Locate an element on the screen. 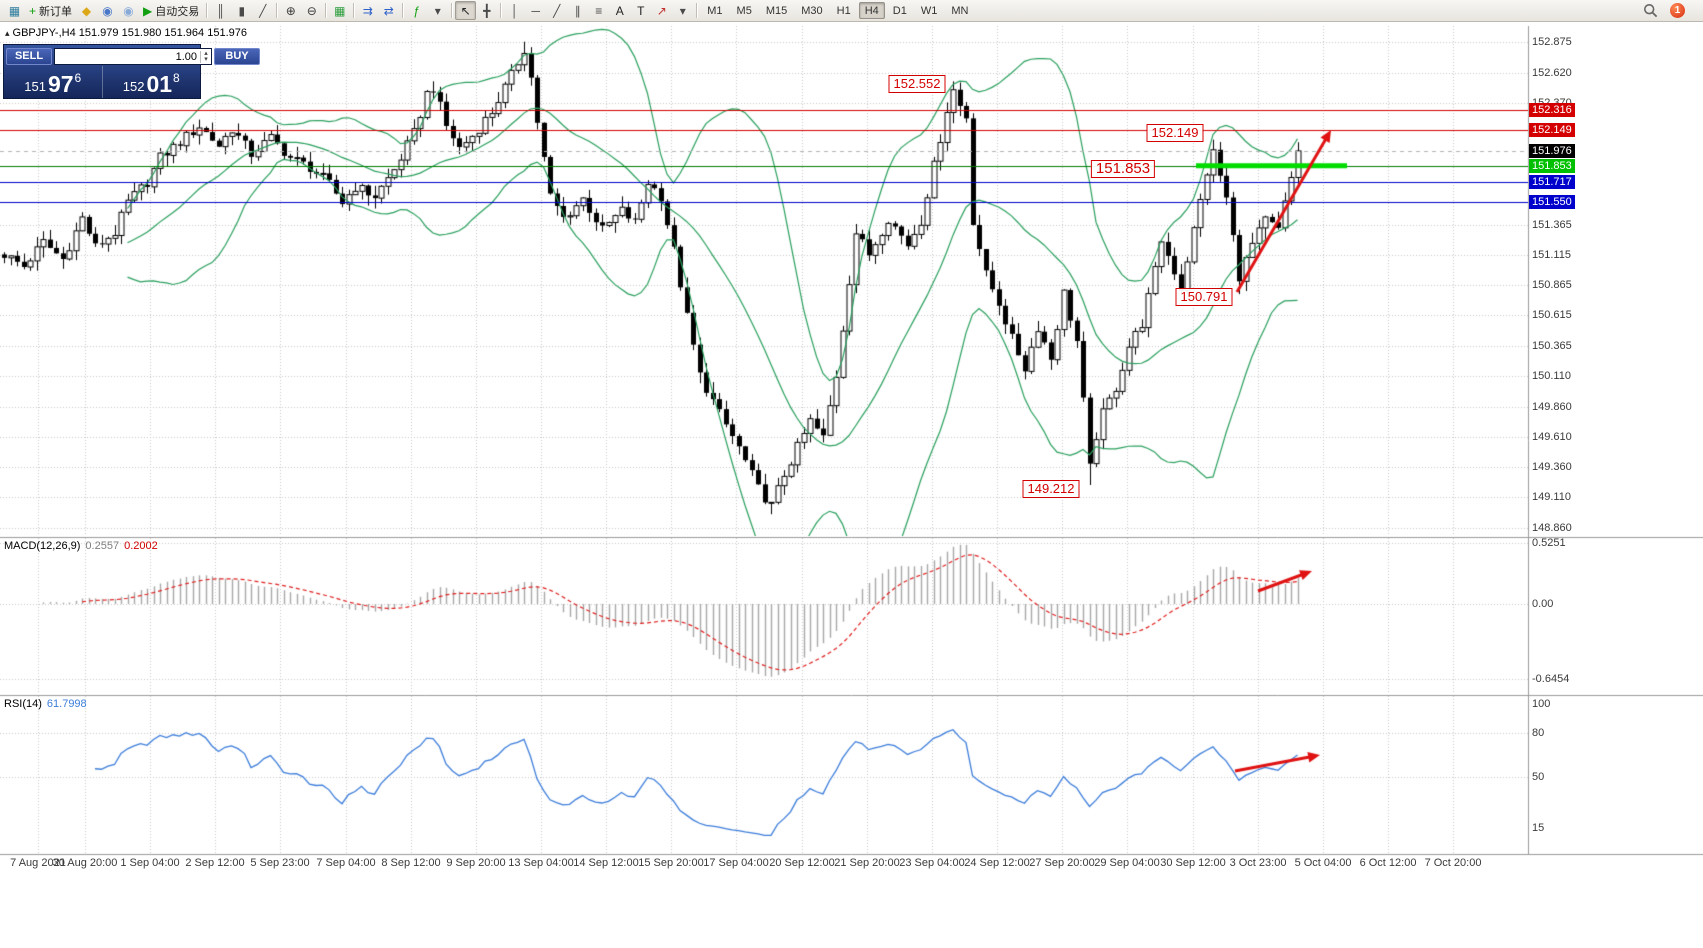  text-icon: A is located at coordinates (619, 10).